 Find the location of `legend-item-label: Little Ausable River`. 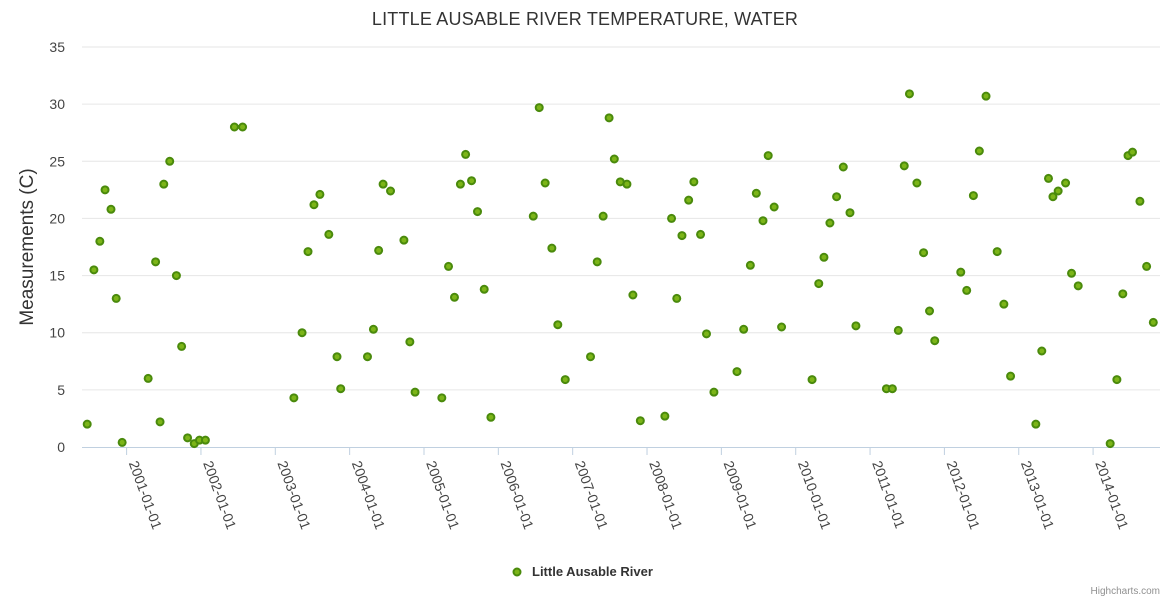

legend-item-label: Little Ausable River is located at coordinates (592, 571).